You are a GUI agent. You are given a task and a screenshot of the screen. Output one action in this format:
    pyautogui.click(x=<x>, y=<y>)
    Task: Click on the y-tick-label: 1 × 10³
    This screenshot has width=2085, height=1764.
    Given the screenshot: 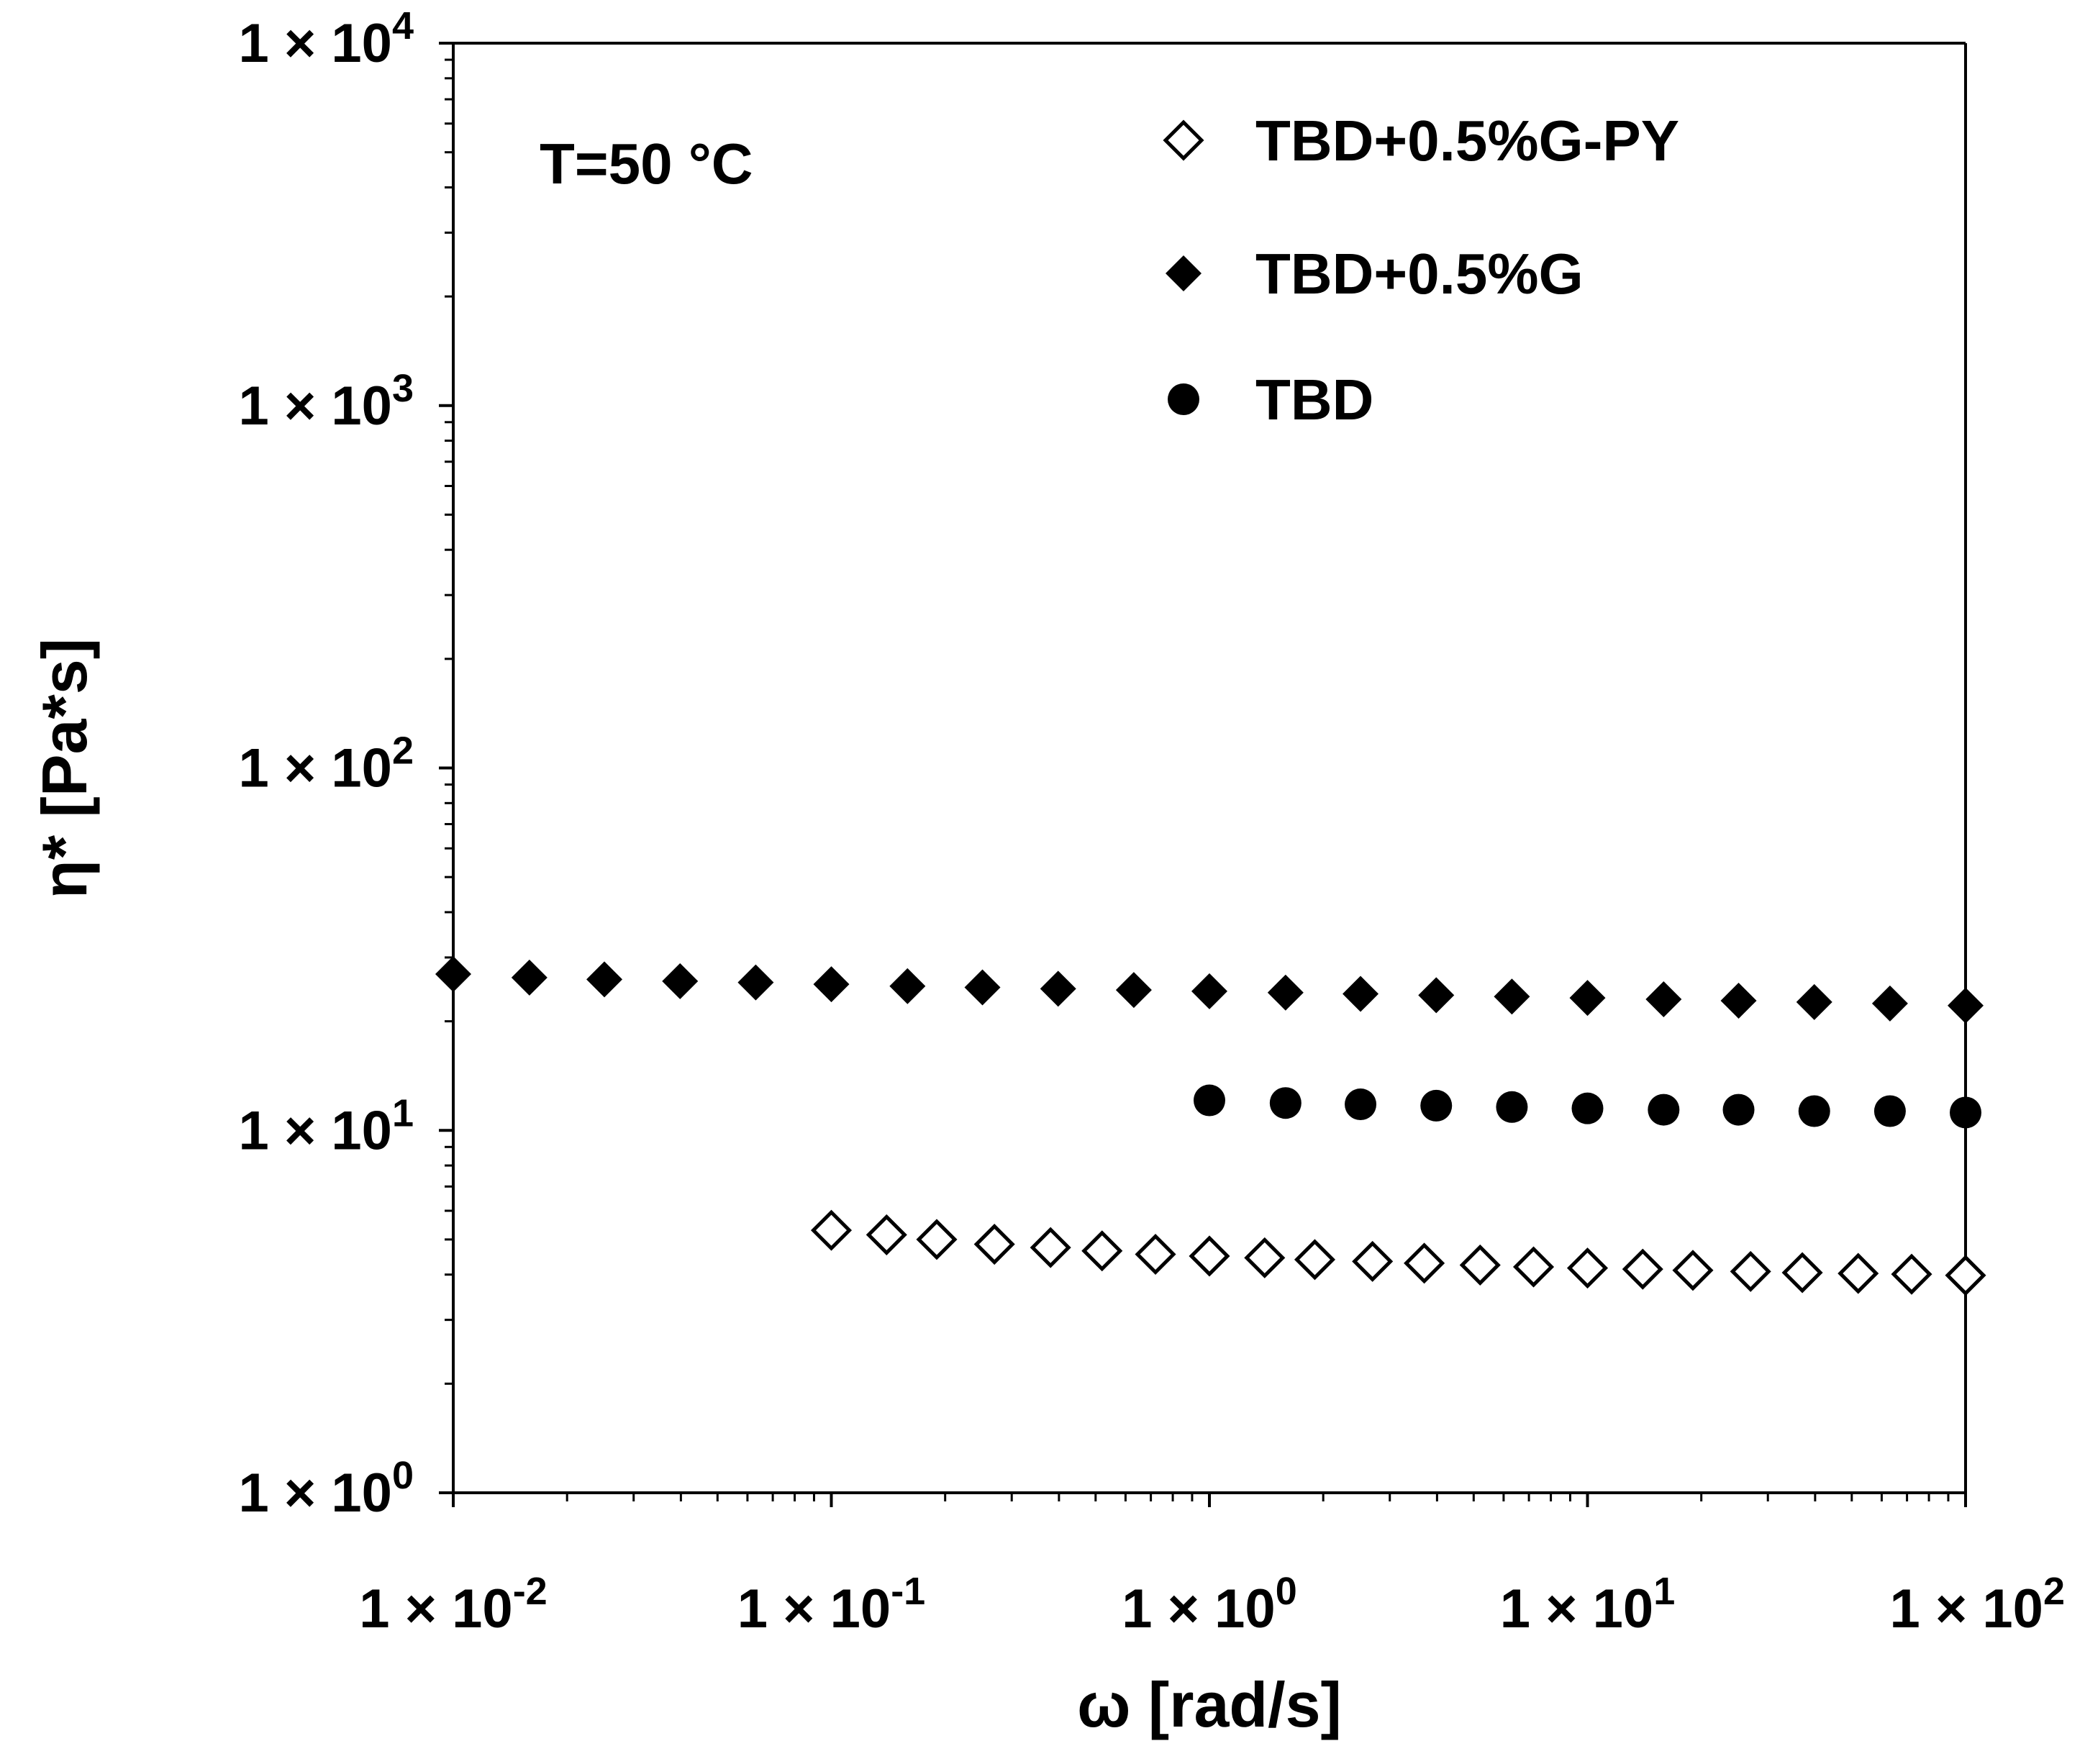 What is the action you would take?
    pyautogui.click(x=326, y=402)
    